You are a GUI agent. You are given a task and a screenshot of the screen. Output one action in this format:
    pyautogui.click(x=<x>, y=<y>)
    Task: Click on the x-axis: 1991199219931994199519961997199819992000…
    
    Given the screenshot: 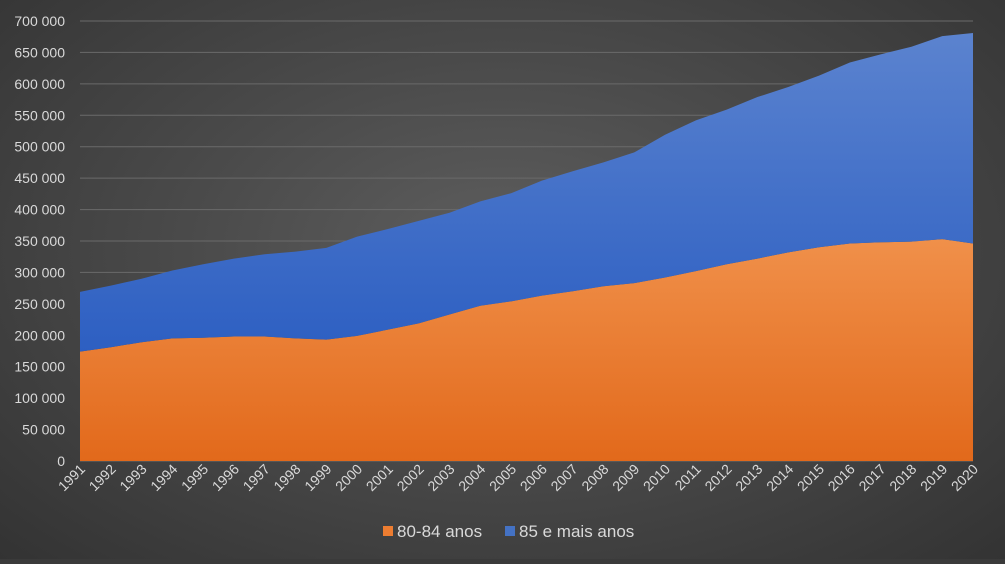 What is the action you would take?
    pyautogui.click(x=518, y=477)
    